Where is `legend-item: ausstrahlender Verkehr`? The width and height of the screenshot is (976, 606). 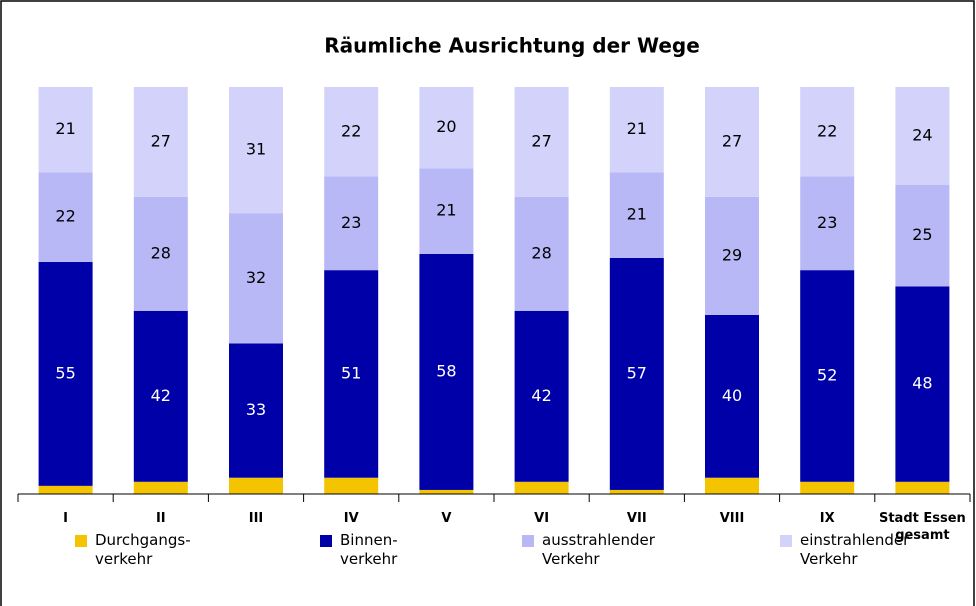 legend-item: ausstrahlender Verkehr is located at coordinates (588, 550).